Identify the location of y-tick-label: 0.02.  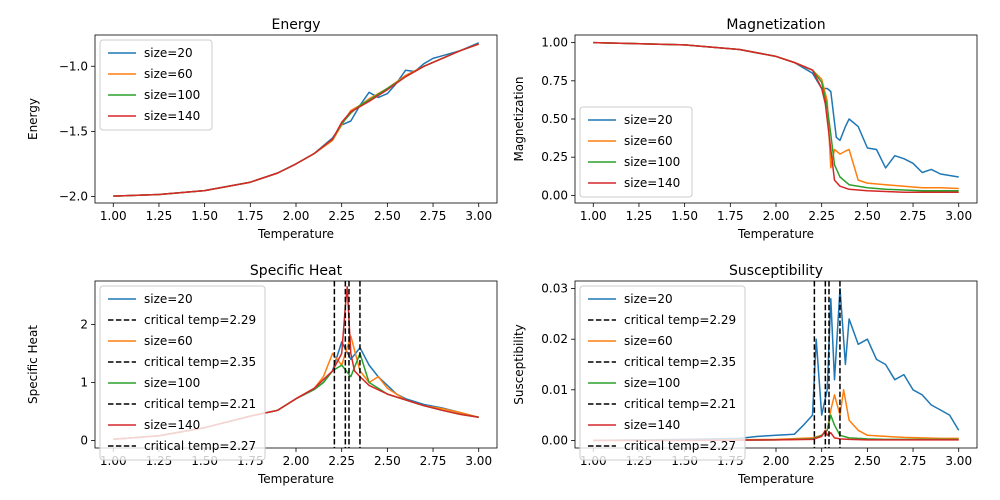
(554, 339).